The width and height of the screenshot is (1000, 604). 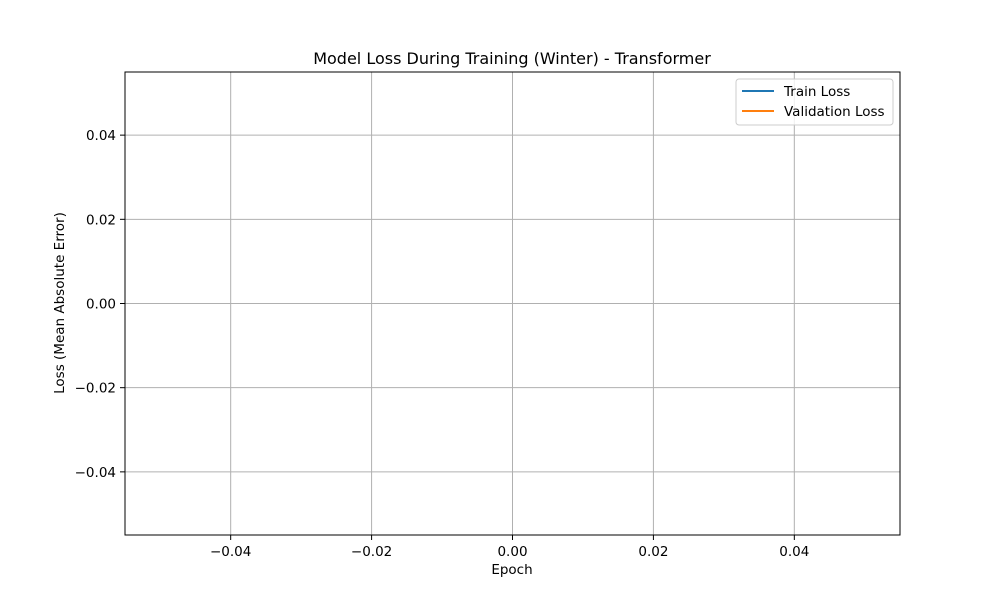 I want to click on y-tick-label: 0.02, so click(x=101, y=220).